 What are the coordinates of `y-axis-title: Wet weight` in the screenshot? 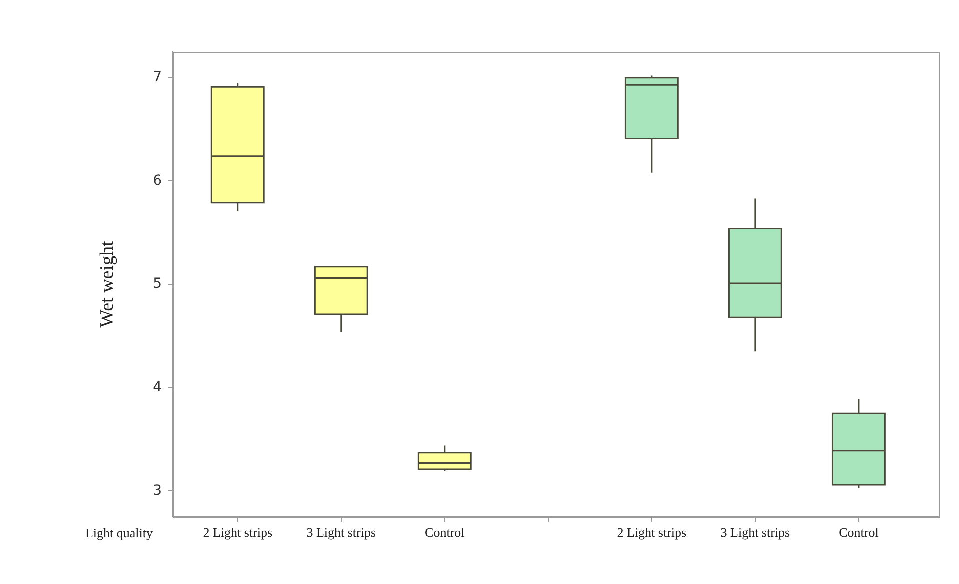 It's located at (107, 284).